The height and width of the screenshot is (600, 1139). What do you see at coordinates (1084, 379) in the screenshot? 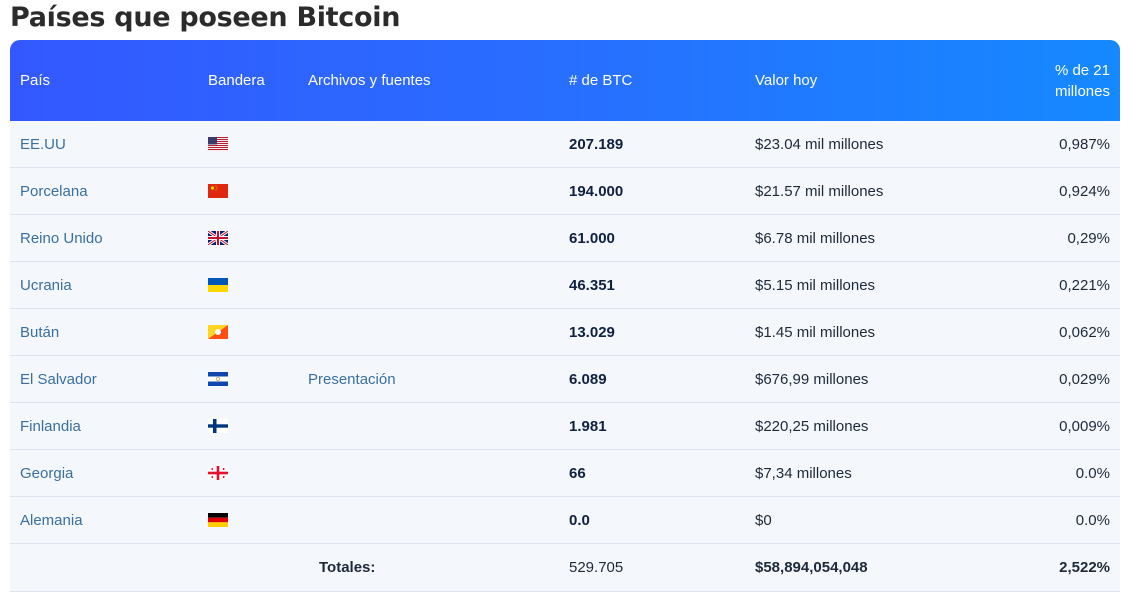
I see `pct-of-21m: 0,029%` at bounding box center [1084, 379].